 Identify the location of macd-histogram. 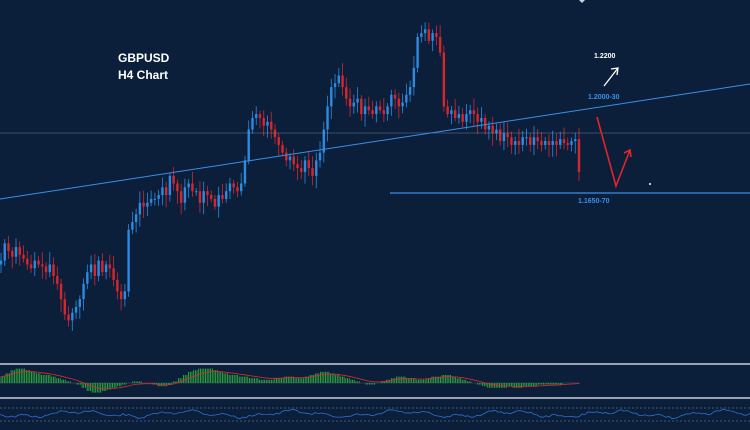
(281, 380).